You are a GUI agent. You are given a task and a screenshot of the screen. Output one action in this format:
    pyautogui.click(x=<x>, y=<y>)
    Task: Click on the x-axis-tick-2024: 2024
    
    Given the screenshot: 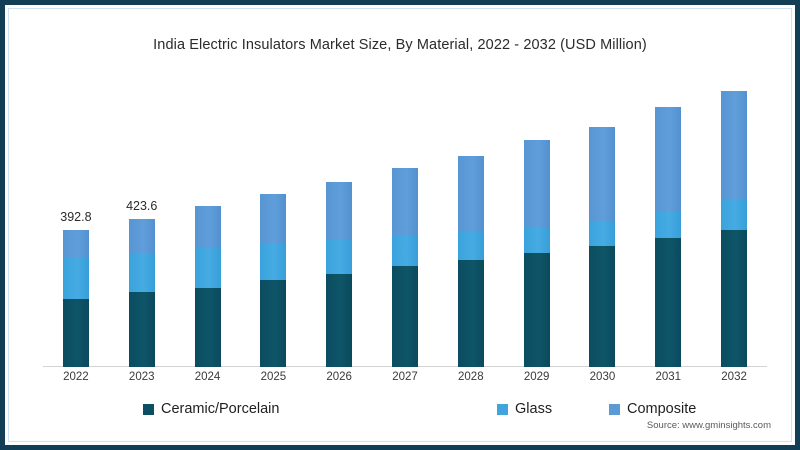 What is the action you would take?
    pyautogui.click(x=207, y=377)
    